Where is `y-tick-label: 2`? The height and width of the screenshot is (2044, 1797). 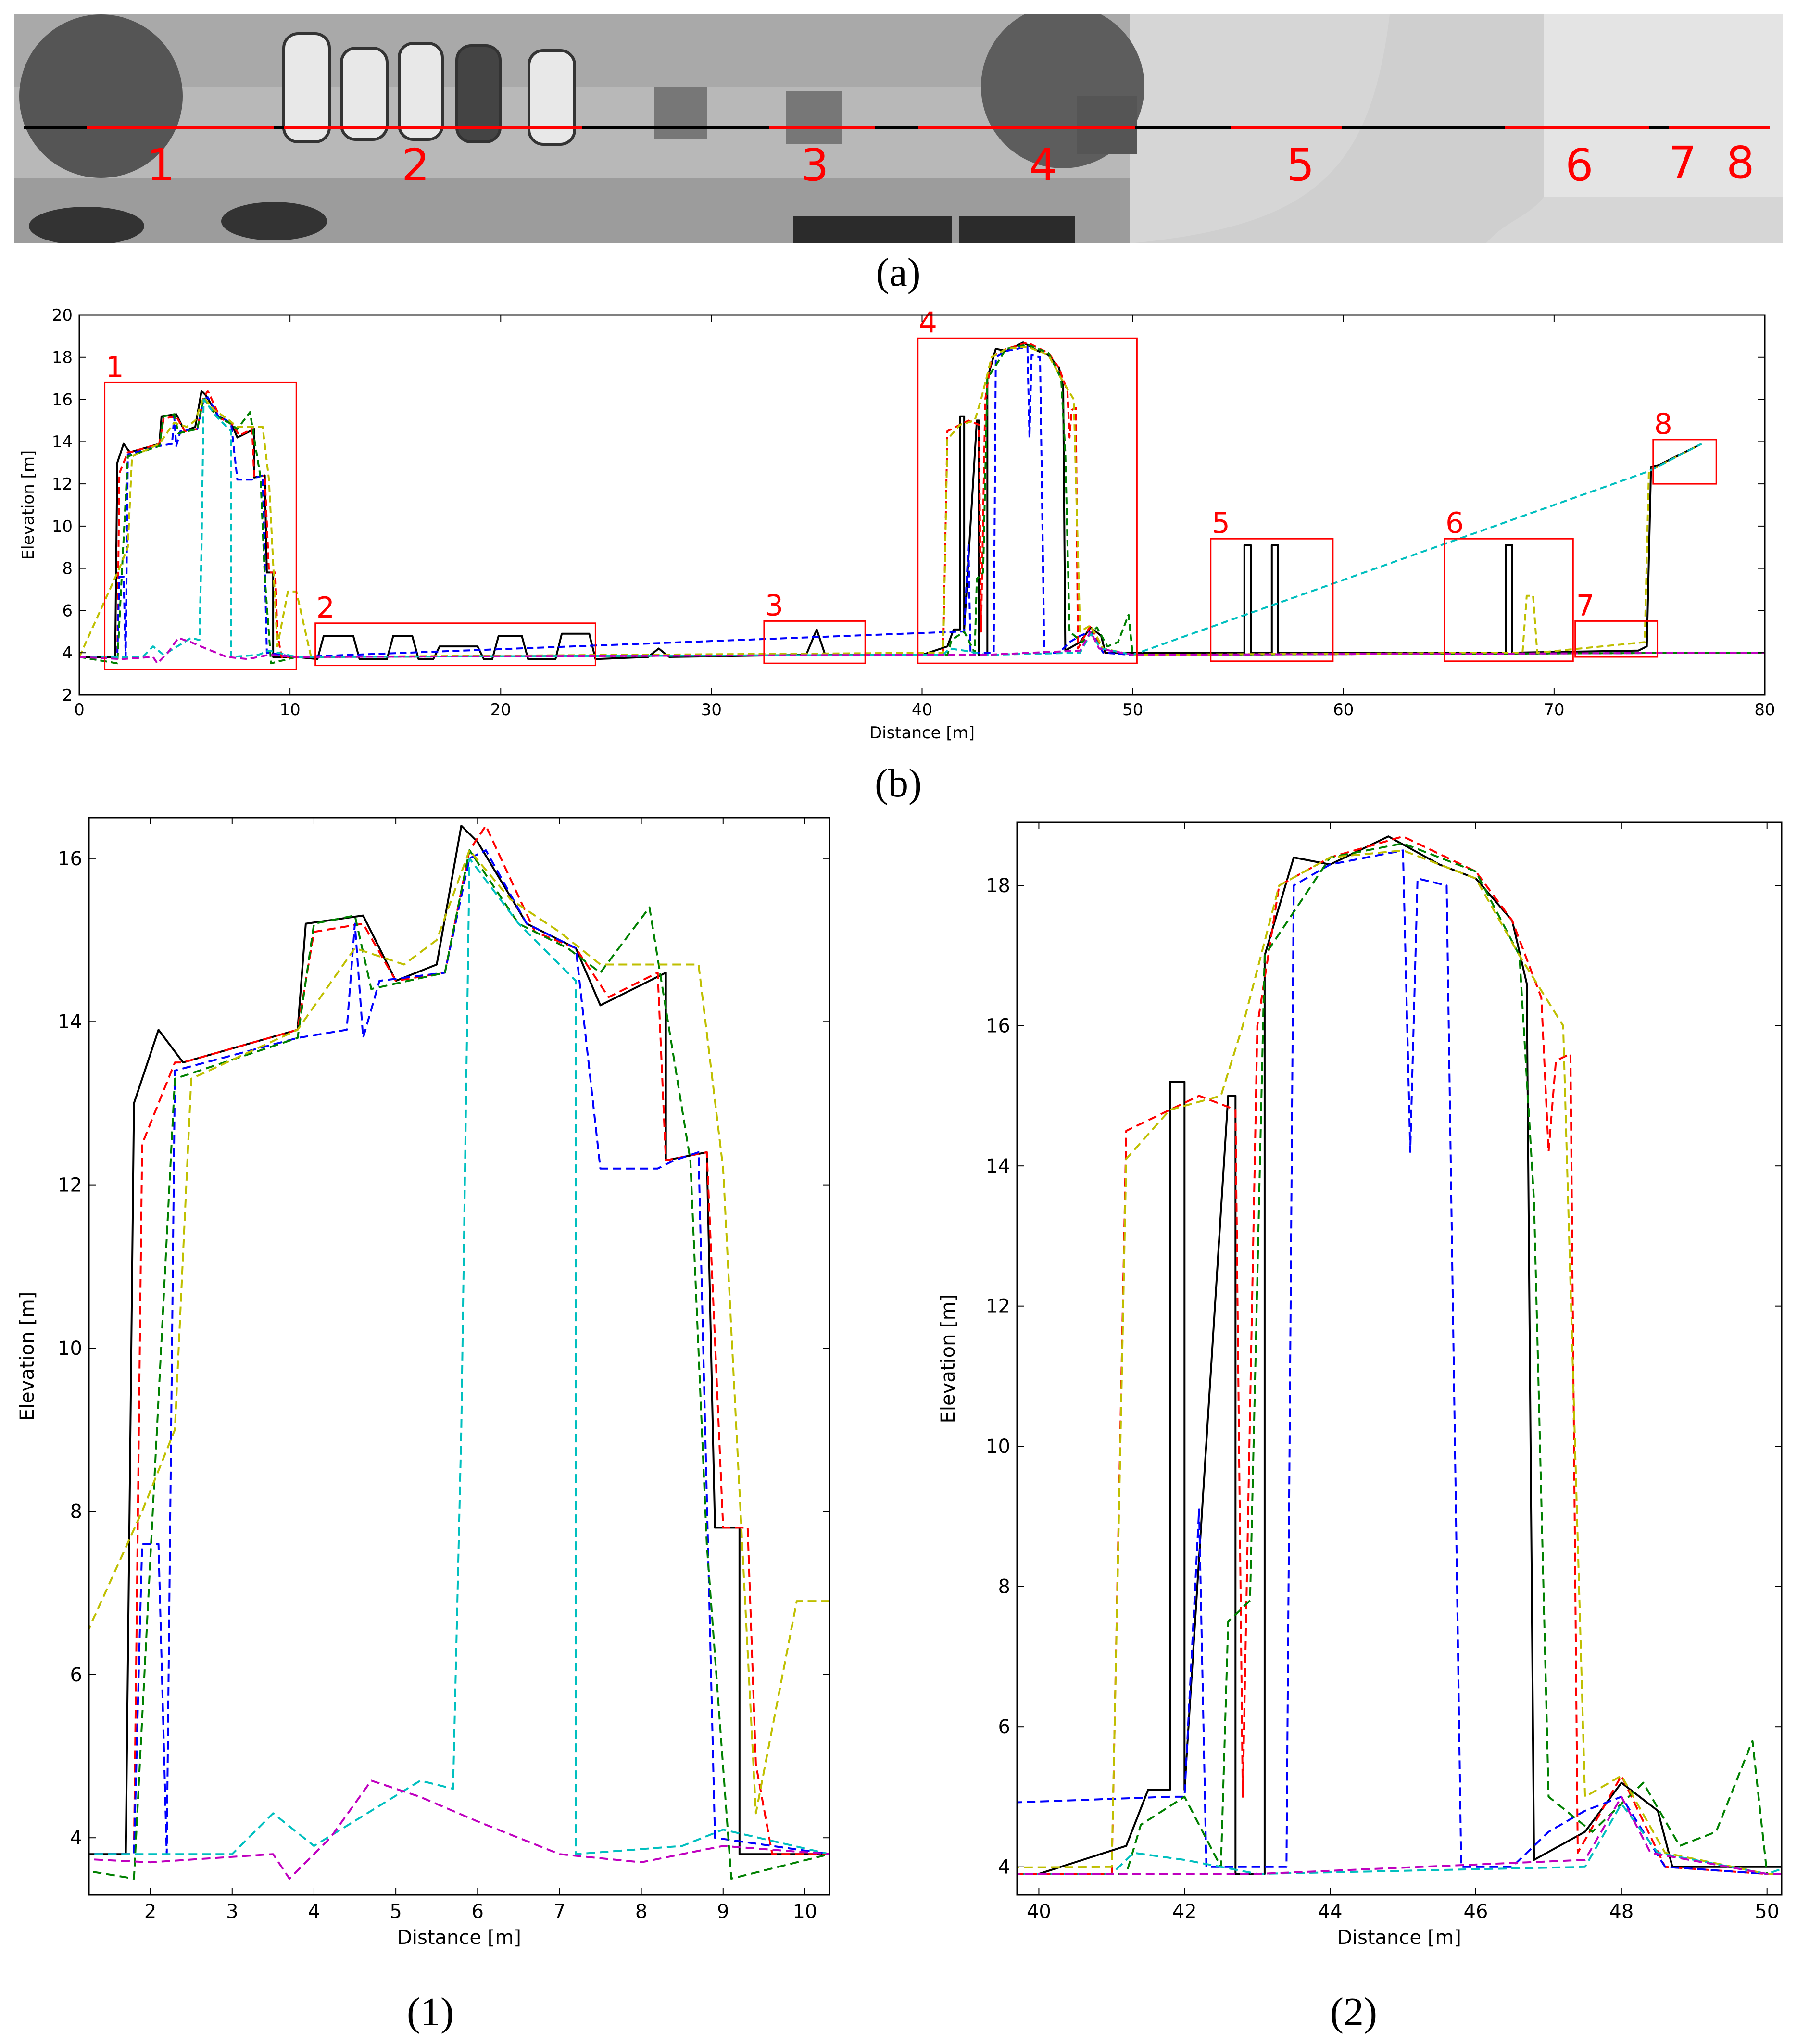
y-tick-label: 2 is located at coordinates (67, 695).